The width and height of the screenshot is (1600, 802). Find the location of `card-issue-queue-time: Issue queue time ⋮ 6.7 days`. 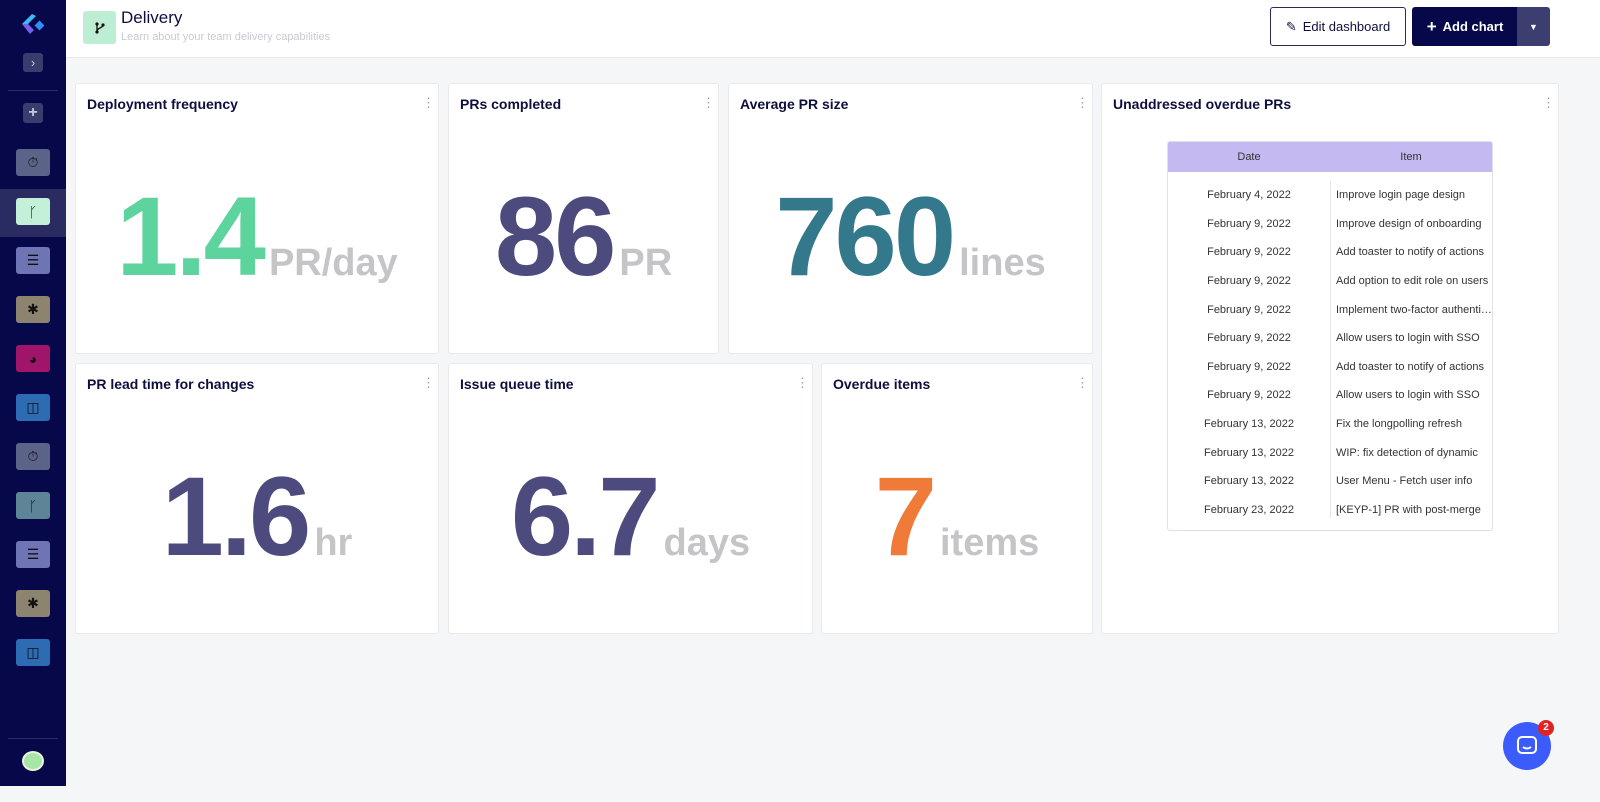

card-issue-queue-time: Issue queue time ⋮ 6.7 days is located at coordinates (630, 498).